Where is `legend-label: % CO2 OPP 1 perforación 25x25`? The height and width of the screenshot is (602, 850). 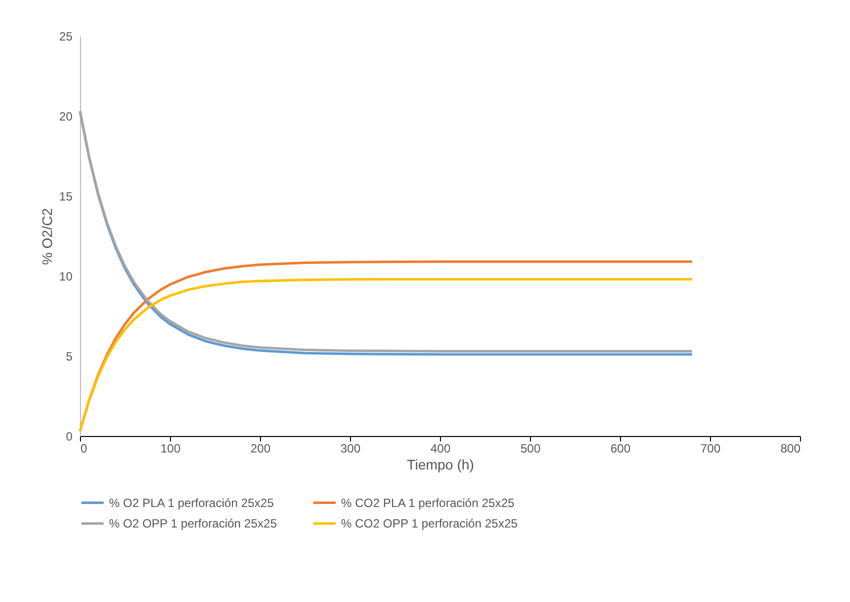
legend-label: % CO2 OPP 1 perforación 25x25 is located at coordinates (429, 523).